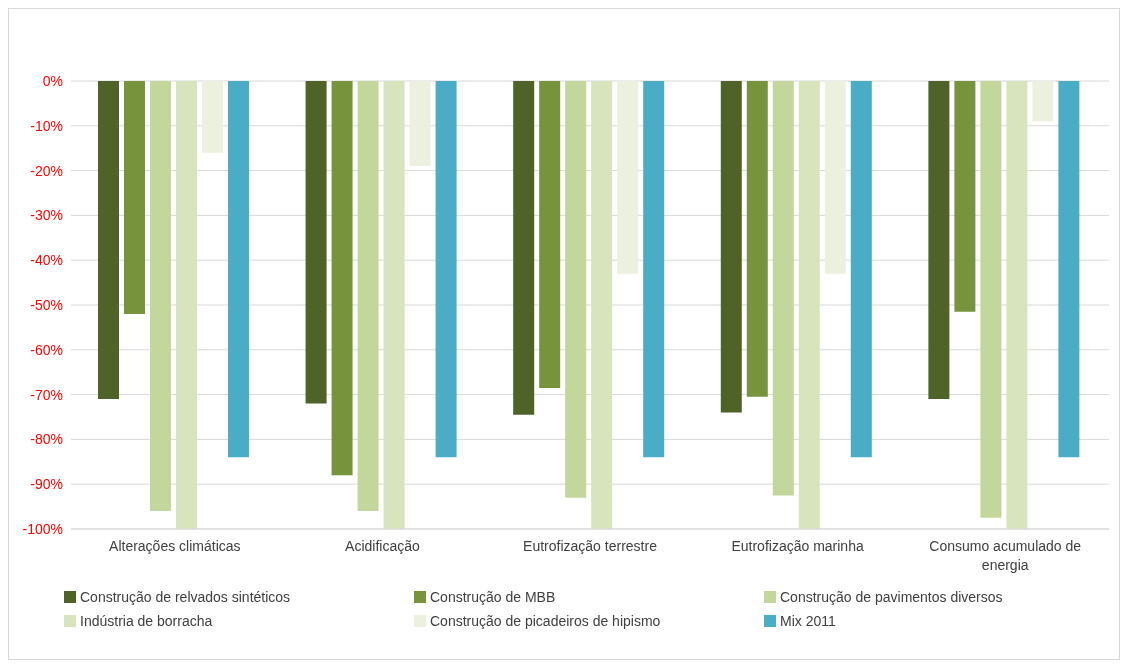 The height and width of the screenshot is (669, 1130). Describe the element at coordinates (42, 528) in the screenshot. I see `y-tick-label: -100%` at that location.